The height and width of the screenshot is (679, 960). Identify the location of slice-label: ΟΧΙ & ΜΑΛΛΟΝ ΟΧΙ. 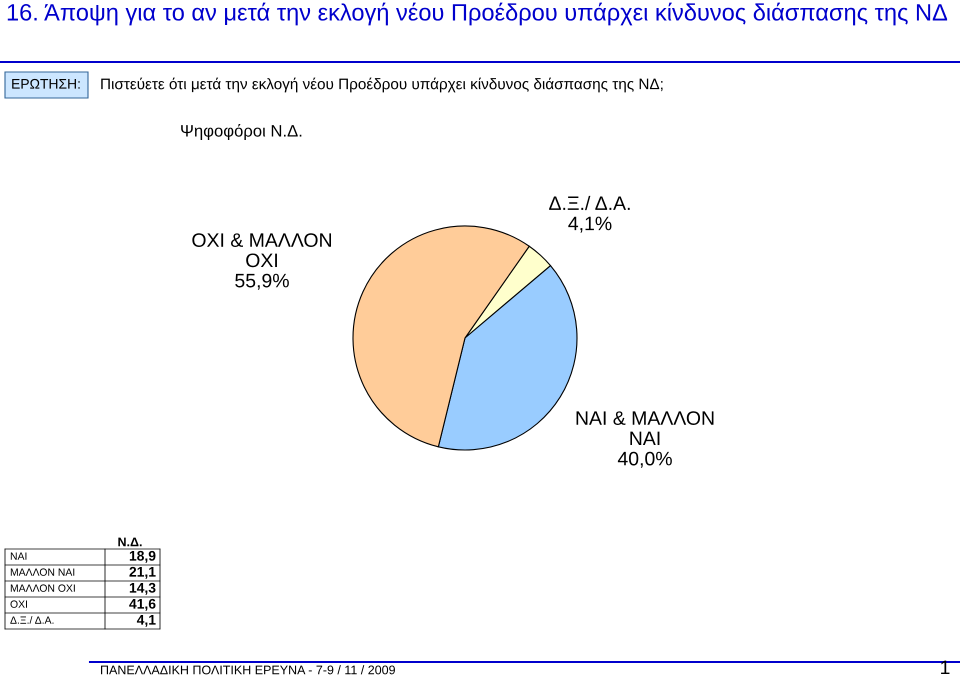
(261, 250).